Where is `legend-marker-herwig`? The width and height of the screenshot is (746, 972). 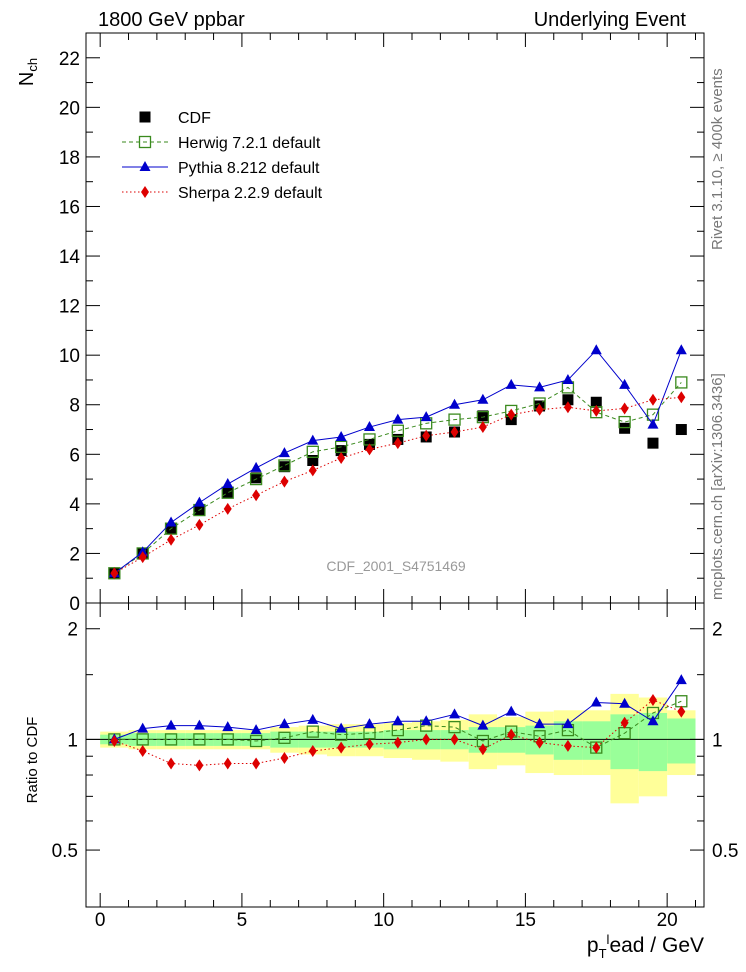
legend-marker-herwig is located at coordinates (145, 142).